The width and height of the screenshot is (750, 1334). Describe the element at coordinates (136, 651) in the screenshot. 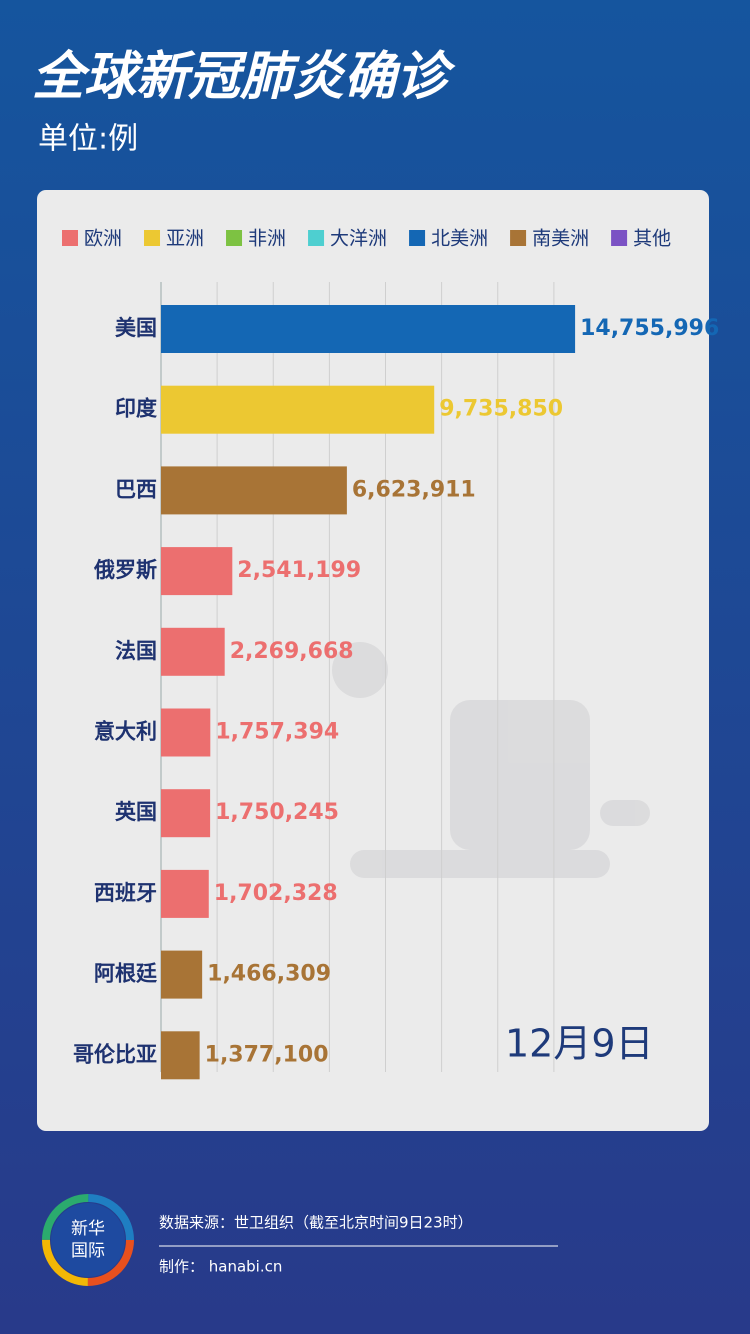

I see `category-label: 法国` at that location.